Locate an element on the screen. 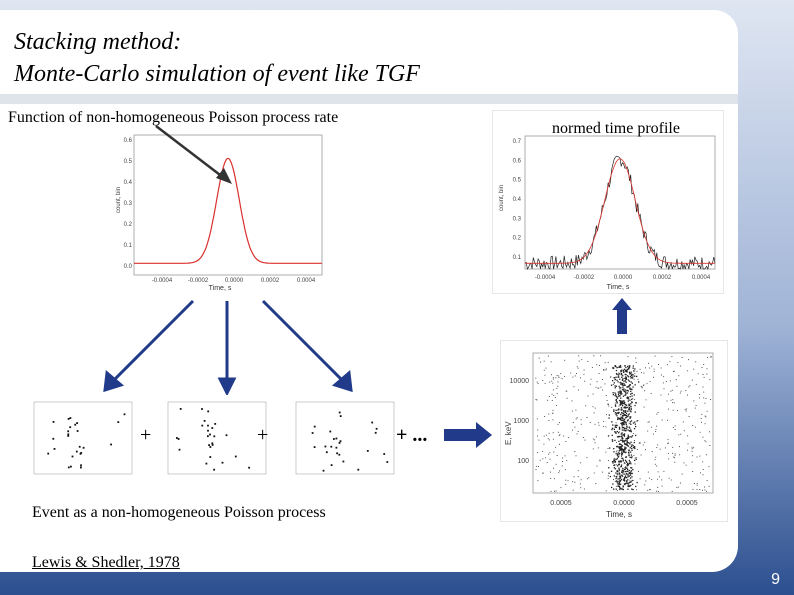  profile-ylabel: count, bin is located at coordinates (502, 198).